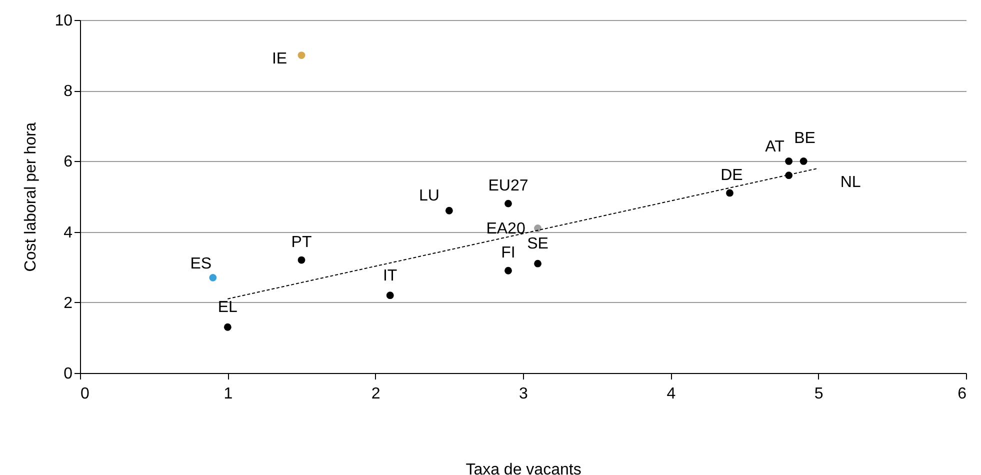 The height and width of the screenshot is (475, 981). I want to click on y-tick-label: 10, so click(63, 21).